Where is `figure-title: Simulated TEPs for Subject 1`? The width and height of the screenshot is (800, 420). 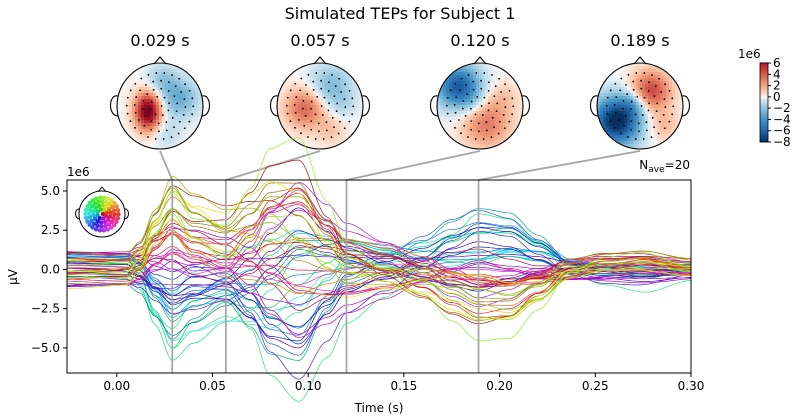 figure-title: Simulated TEPs for Subject 1 is located at coordinates (400, 13).